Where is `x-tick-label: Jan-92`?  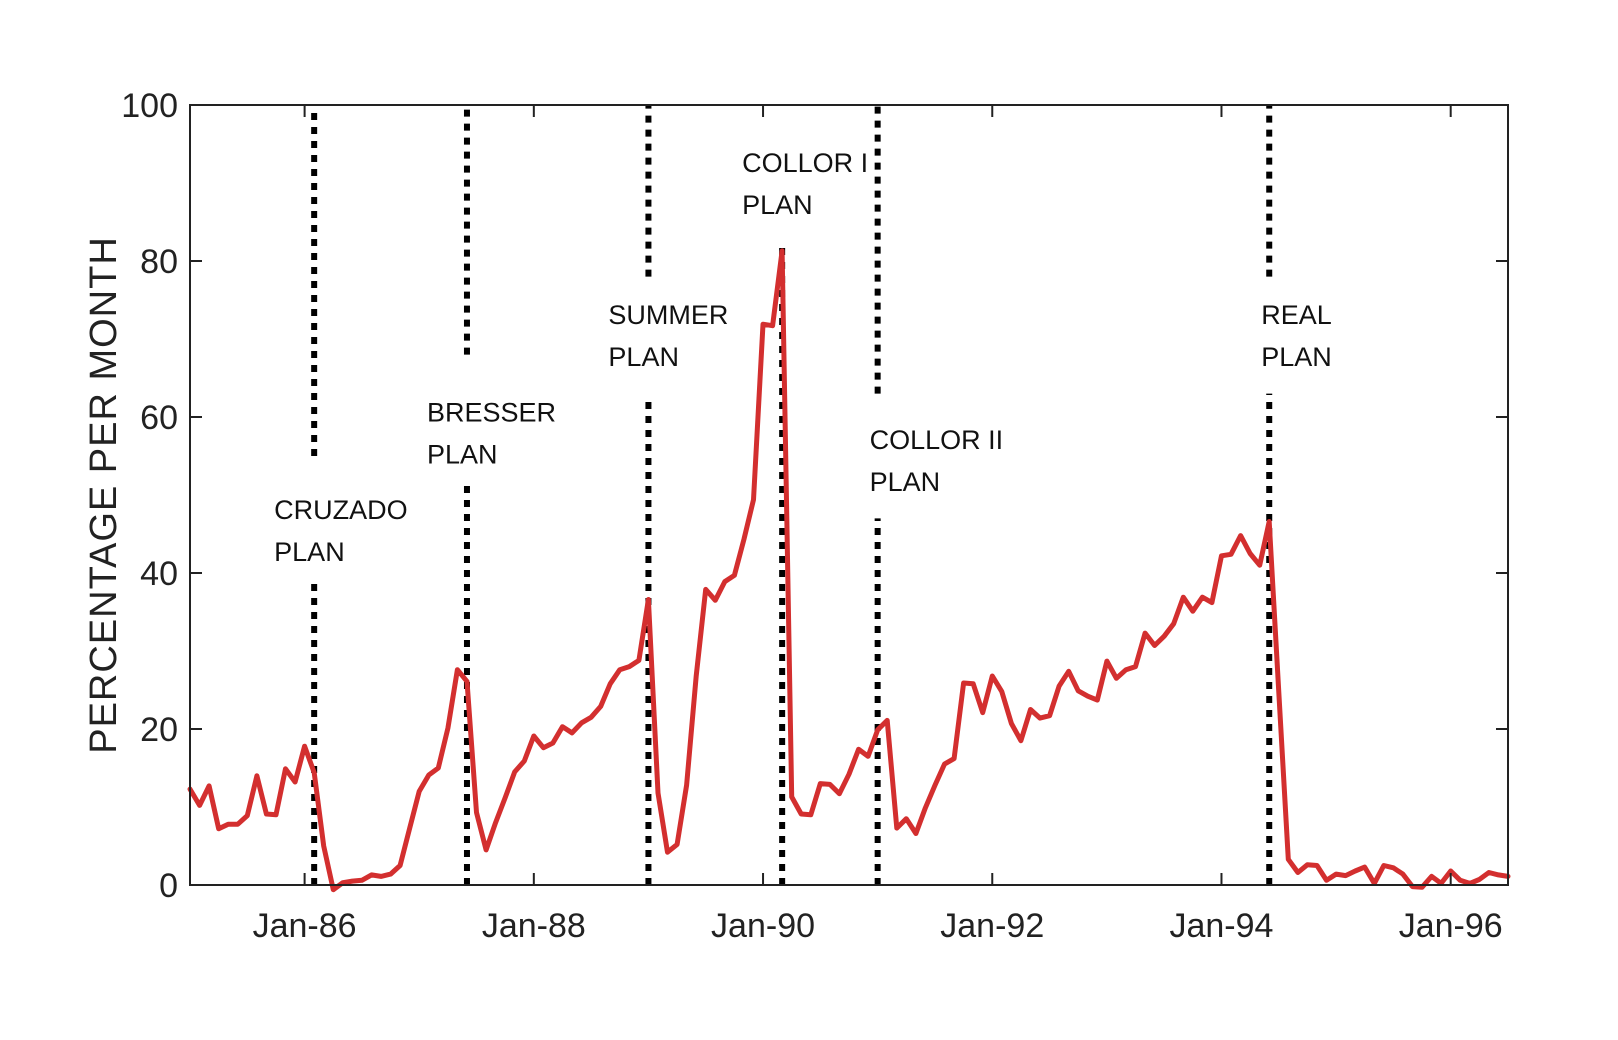 x-tick-label: Jan-92 is located at coordinates (992, 926).